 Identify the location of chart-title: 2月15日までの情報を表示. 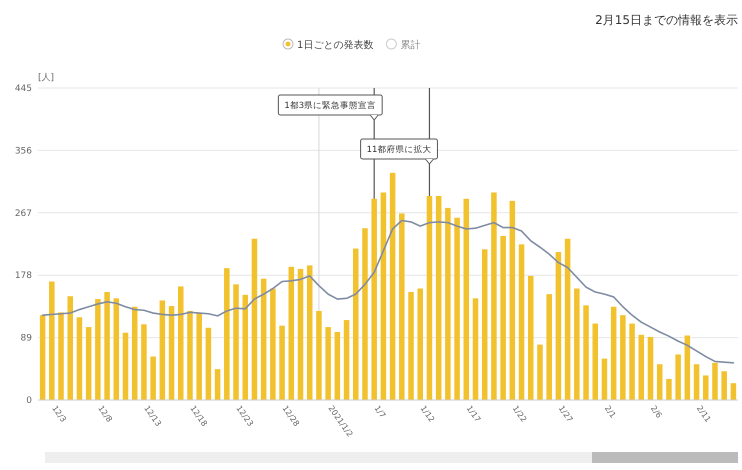
(666, 20).